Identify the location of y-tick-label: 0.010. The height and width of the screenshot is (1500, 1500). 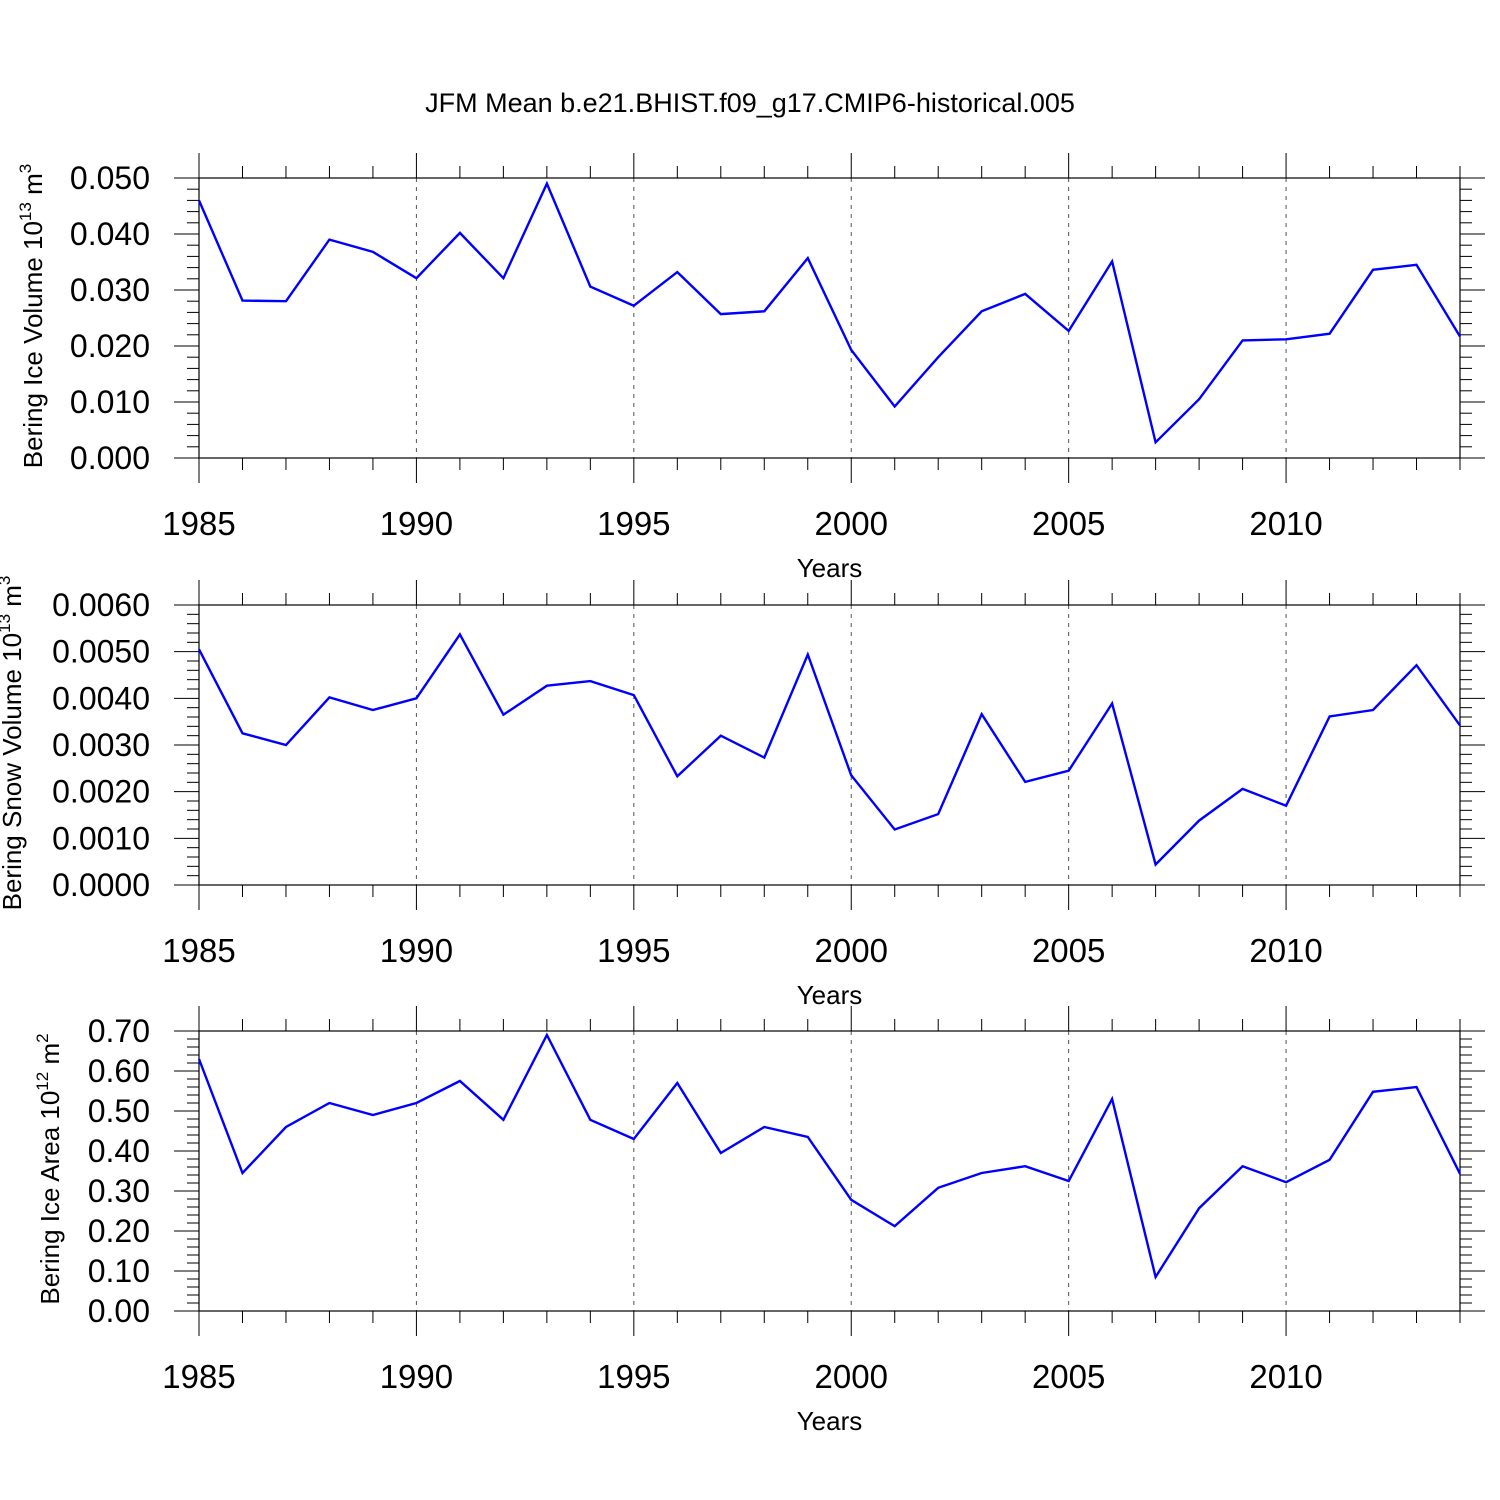
(110, 402).